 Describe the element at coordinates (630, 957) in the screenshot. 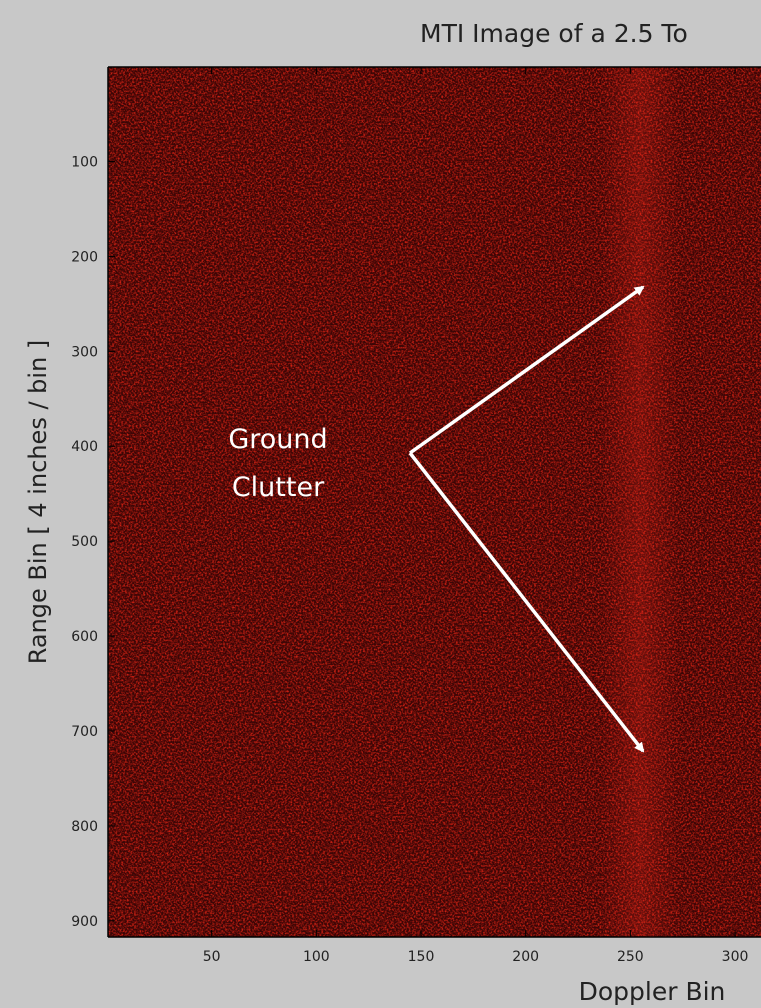

I see `x-tick-label: 250` at that location.